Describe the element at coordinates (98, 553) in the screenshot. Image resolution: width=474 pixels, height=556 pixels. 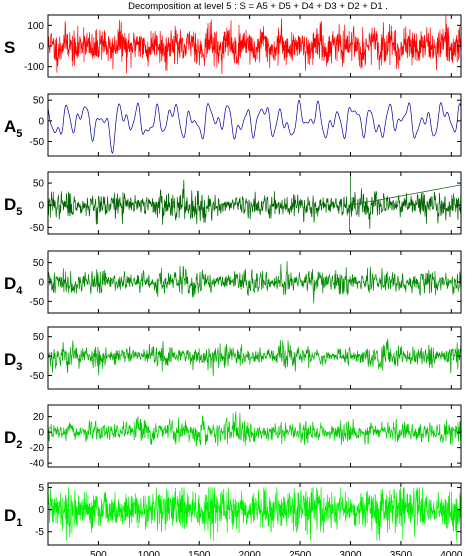
I see `x-tick-label: 500` at that location.